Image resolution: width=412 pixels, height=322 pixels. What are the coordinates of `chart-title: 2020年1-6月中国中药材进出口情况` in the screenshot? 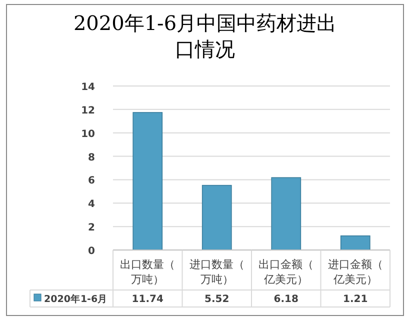 It's located at (205, 36).